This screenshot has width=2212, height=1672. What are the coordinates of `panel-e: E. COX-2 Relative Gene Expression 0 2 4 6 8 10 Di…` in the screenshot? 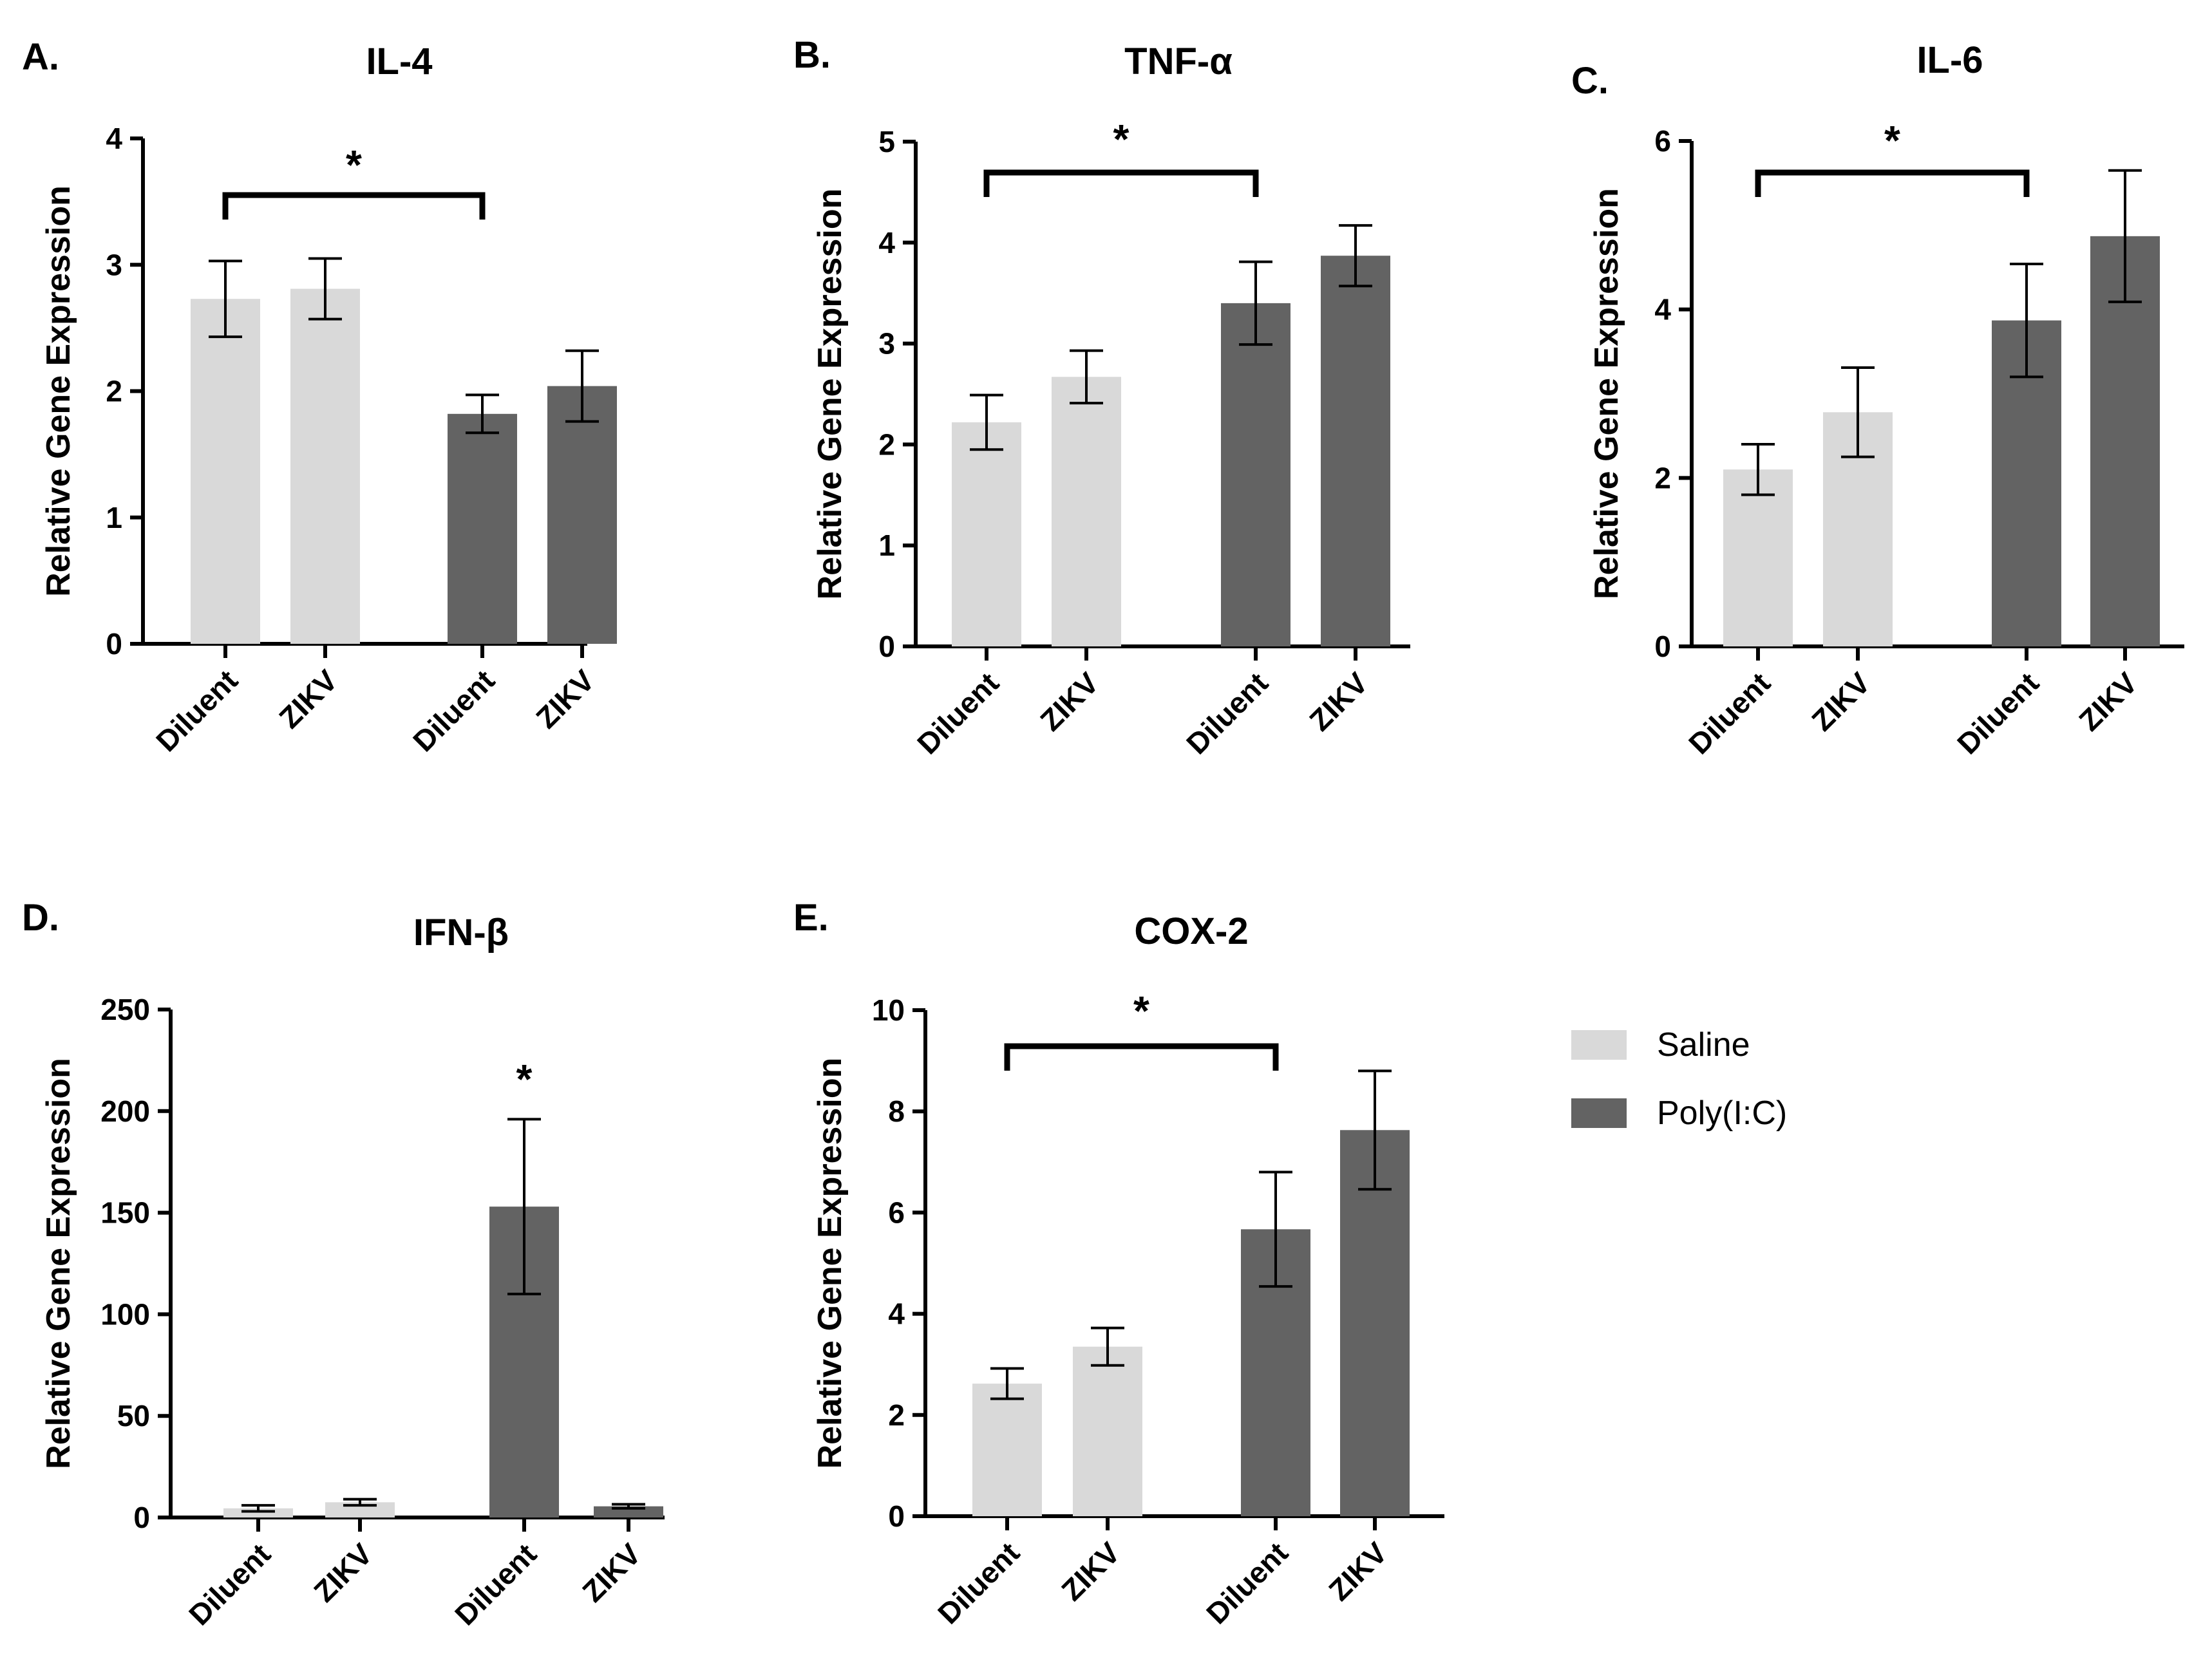 It's located at (1118, 1263).